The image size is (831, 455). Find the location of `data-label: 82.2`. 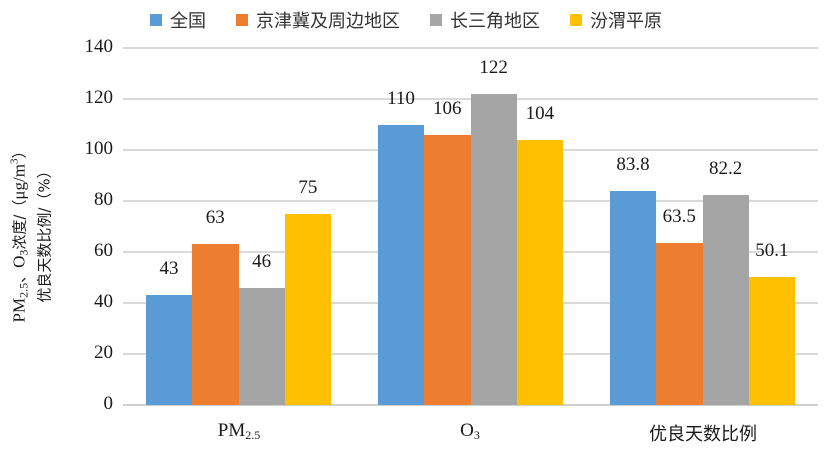

data-label: 82.2 is located at coordinates (725, 169).